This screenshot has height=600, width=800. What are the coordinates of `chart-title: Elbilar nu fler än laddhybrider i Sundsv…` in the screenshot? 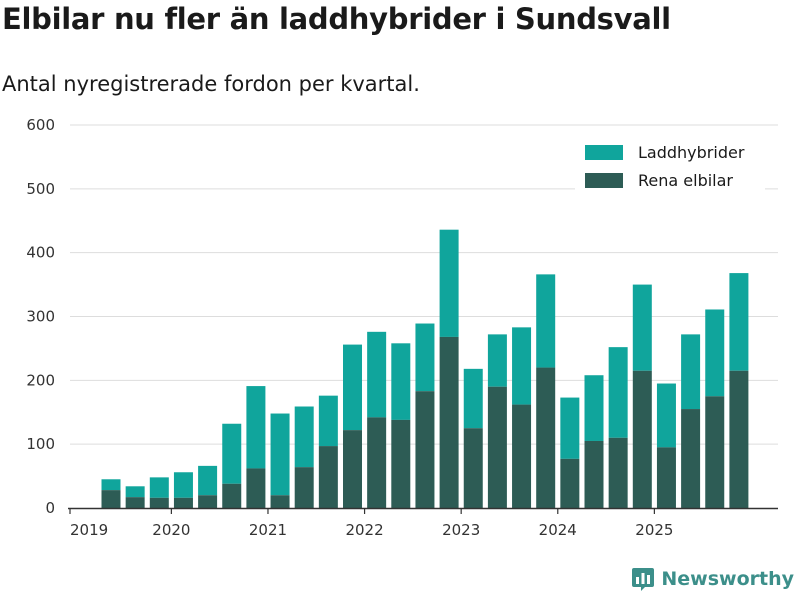 It's located at (336, 19).